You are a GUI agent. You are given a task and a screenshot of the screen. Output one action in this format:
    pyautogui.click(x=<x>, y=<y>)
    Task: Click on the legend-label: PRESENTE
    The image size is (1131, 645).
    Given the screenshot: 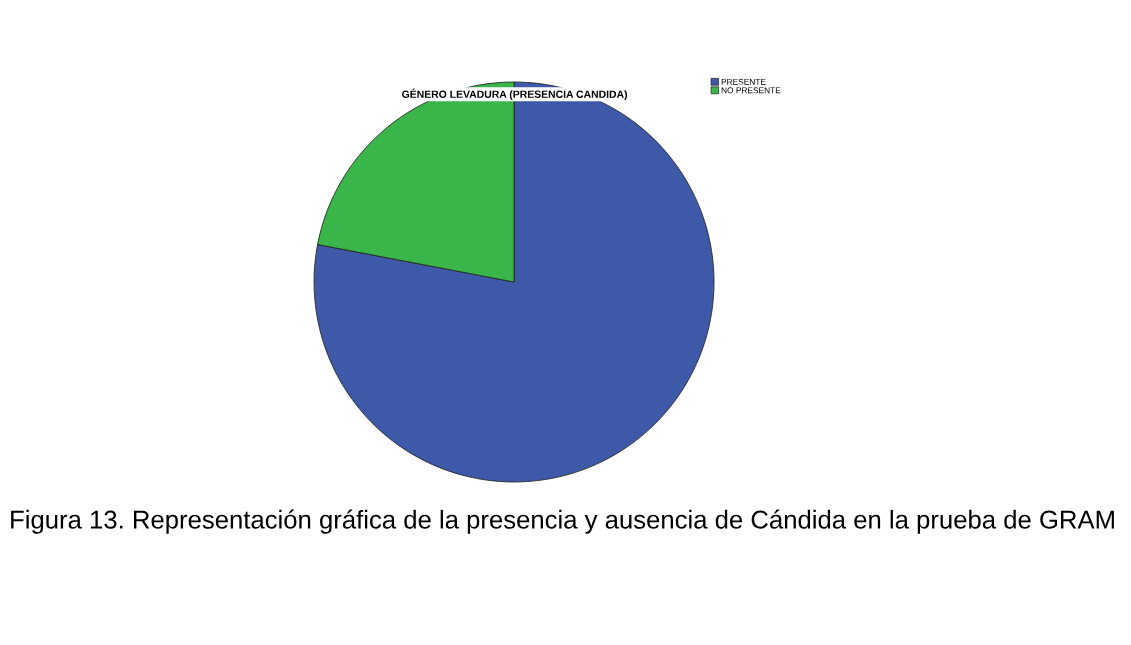 What is the action you would take?
    pyautogui.click(x=743, y=81)
    